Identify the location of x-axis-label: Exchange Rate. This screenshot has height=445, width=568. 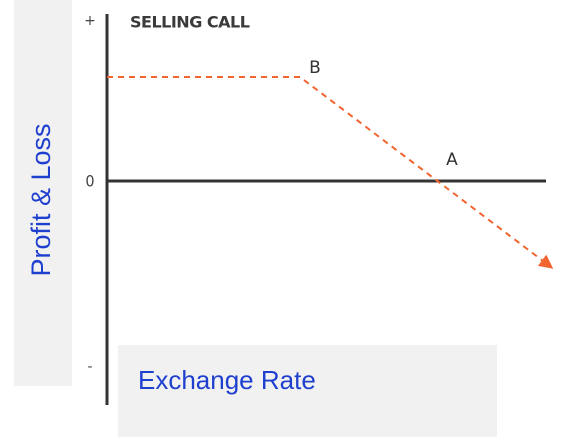
(227, 380).